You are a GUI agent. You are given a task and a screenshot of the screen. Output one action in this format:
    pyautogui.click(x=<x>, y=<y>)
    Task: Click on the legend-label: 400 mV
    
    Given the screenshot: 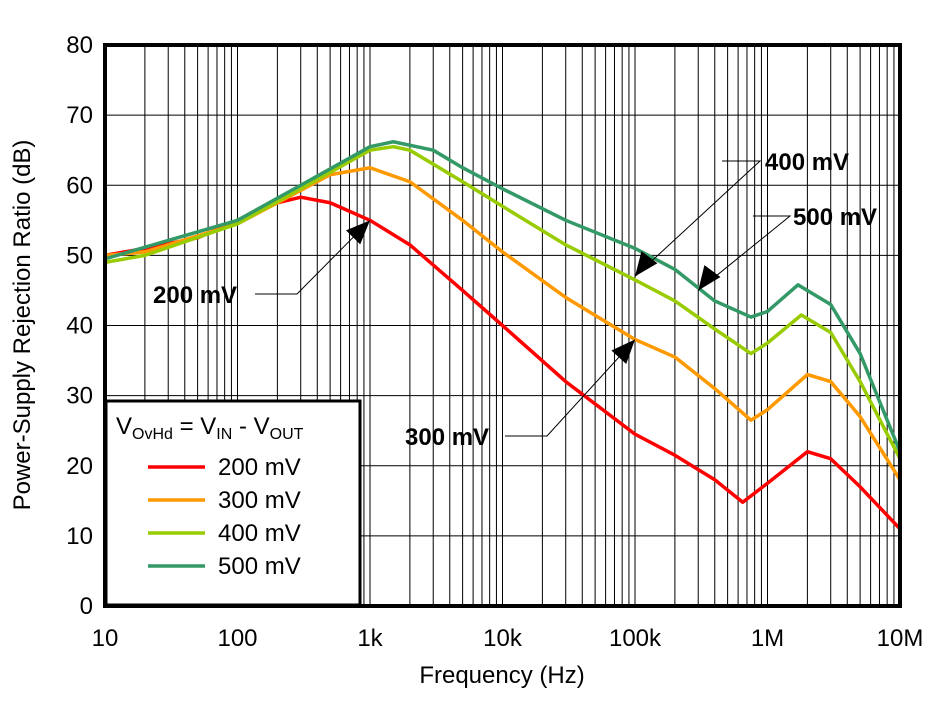 What is the action you would take?
    pyautogui.click(x=259, y=533)
    